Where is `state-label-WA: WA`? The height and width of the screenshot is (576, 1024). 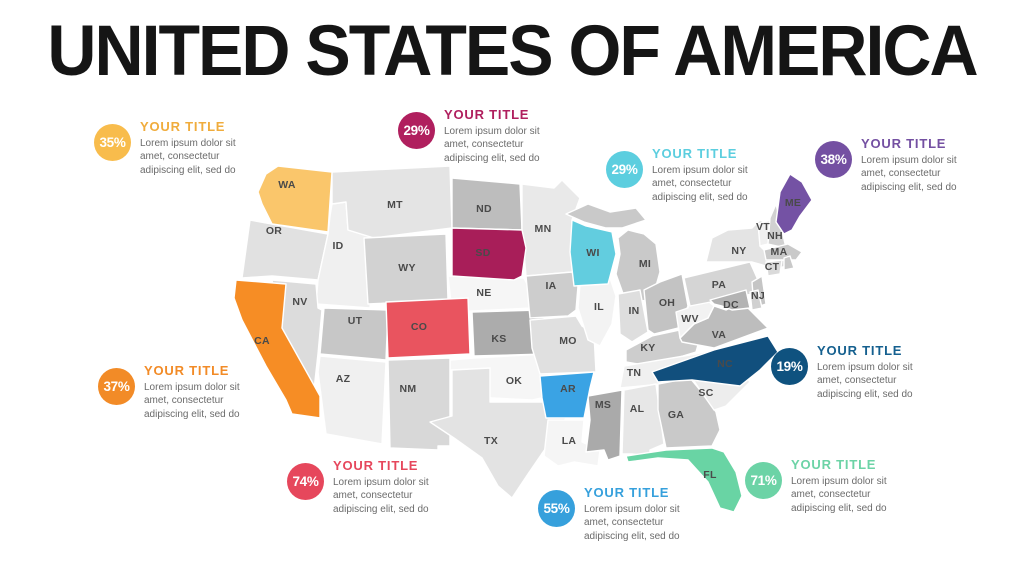 state-label-WA: WA is located at coordinates (287, 185).